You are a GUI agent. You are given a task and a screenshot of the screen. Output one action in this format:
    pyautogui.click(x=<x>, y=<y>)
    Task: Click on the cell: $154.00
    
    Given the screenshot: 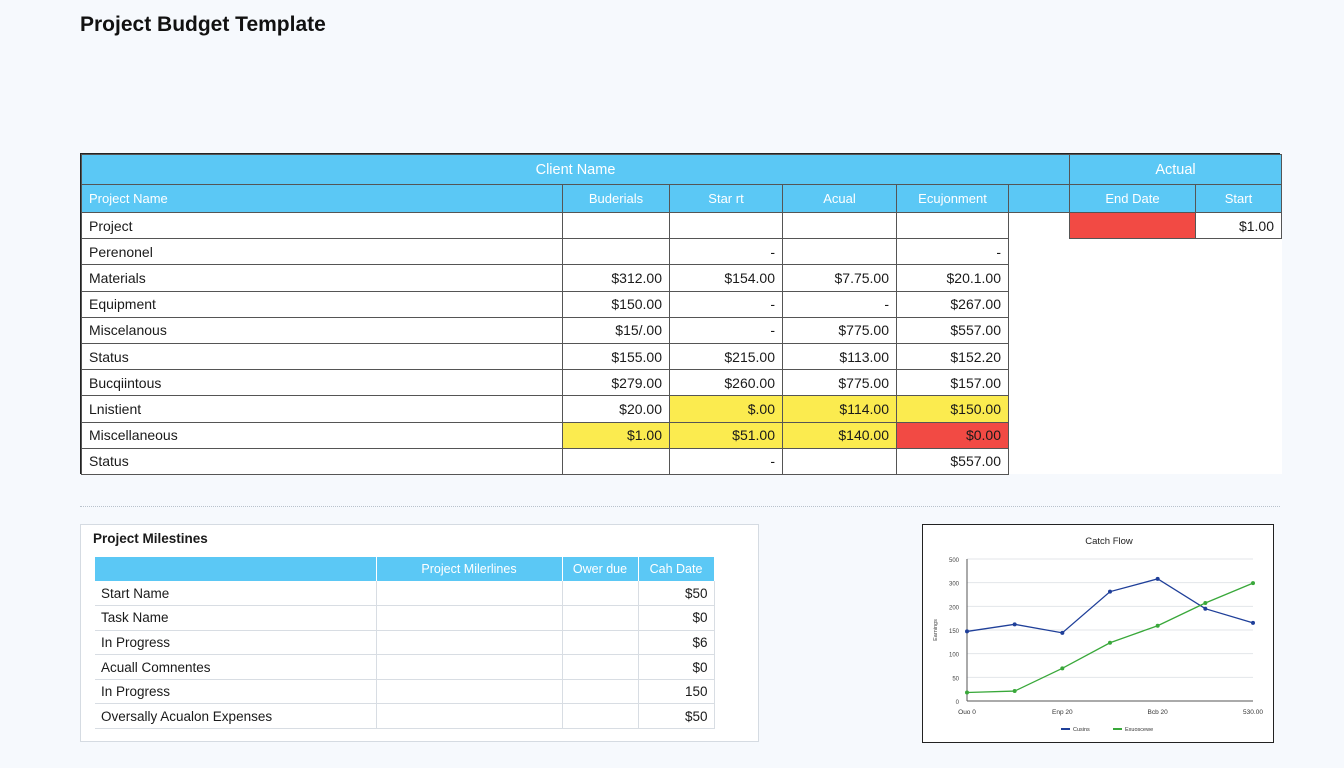 What is the action you would take?
    pyautogui.click(x=726, y=278)
    